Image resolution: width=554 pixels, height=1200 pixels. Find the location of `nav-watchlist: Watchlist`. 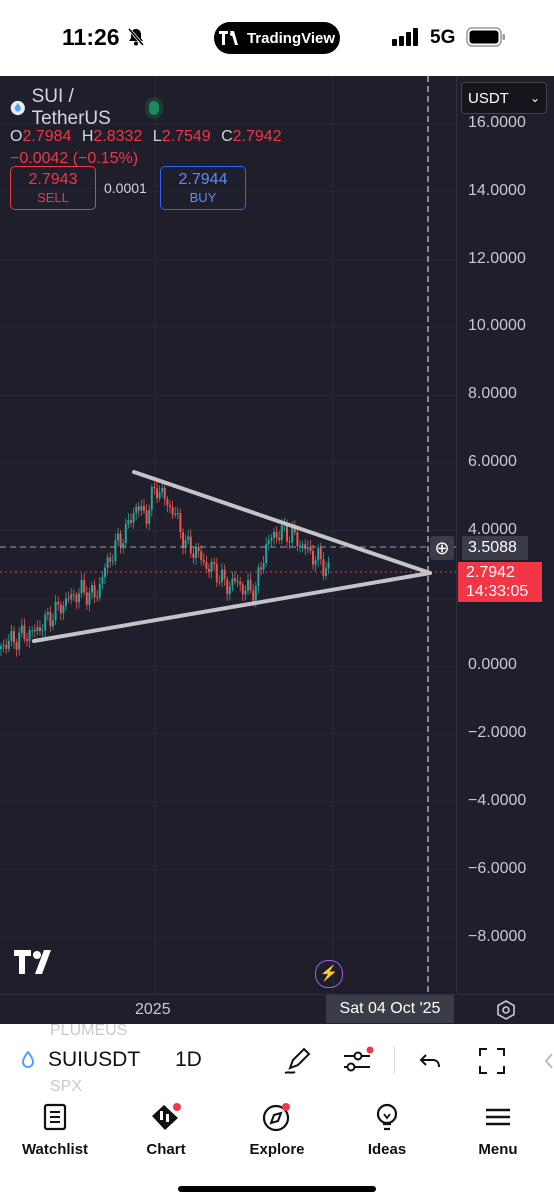

nav-watchlist: Watchlist is located at coordinates (55, 1130).